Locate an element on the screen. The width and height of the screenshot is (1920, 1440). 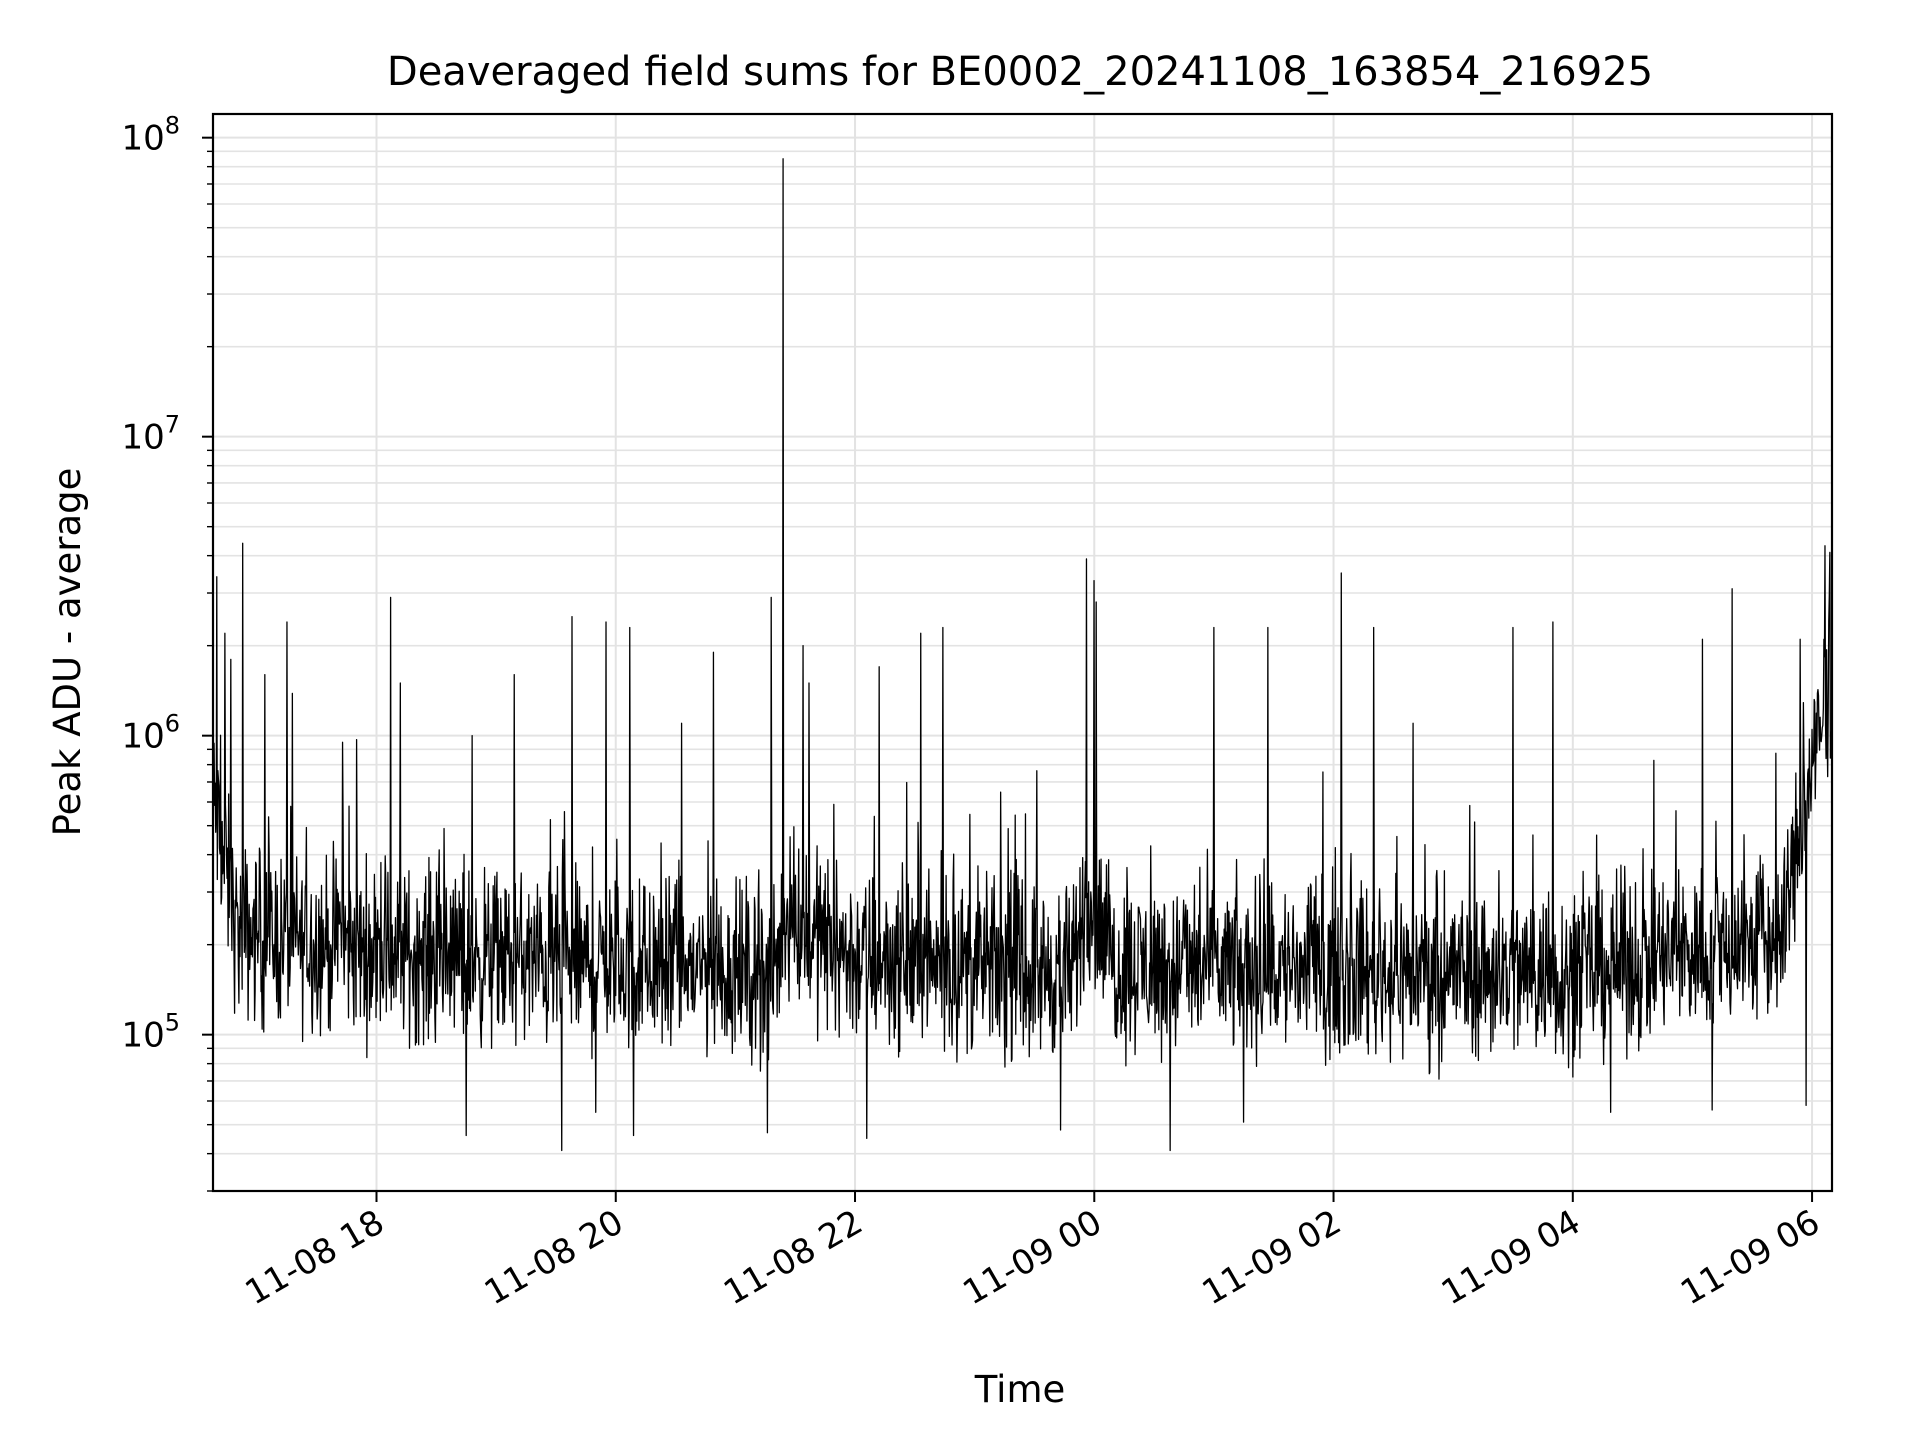
y-tick-exponent: 5 is located at coordinates (172, 1023).